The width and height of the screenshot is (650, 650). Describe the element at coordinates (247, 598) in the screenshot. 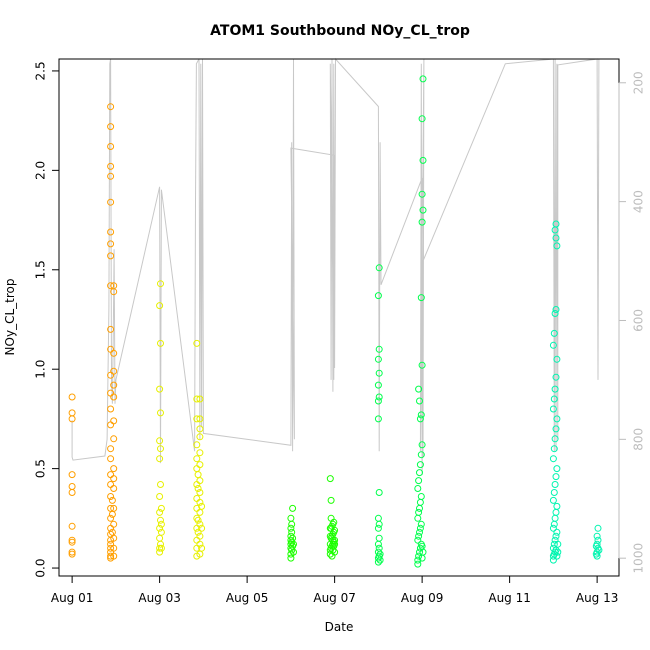

I see `x-tick-label: Aug 05` at that location.